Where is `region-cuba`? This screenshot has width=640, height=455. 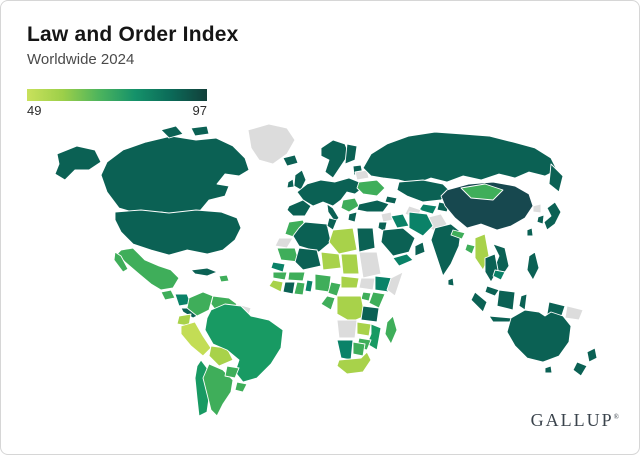 region-cuba is located at coordinates (204, 272).